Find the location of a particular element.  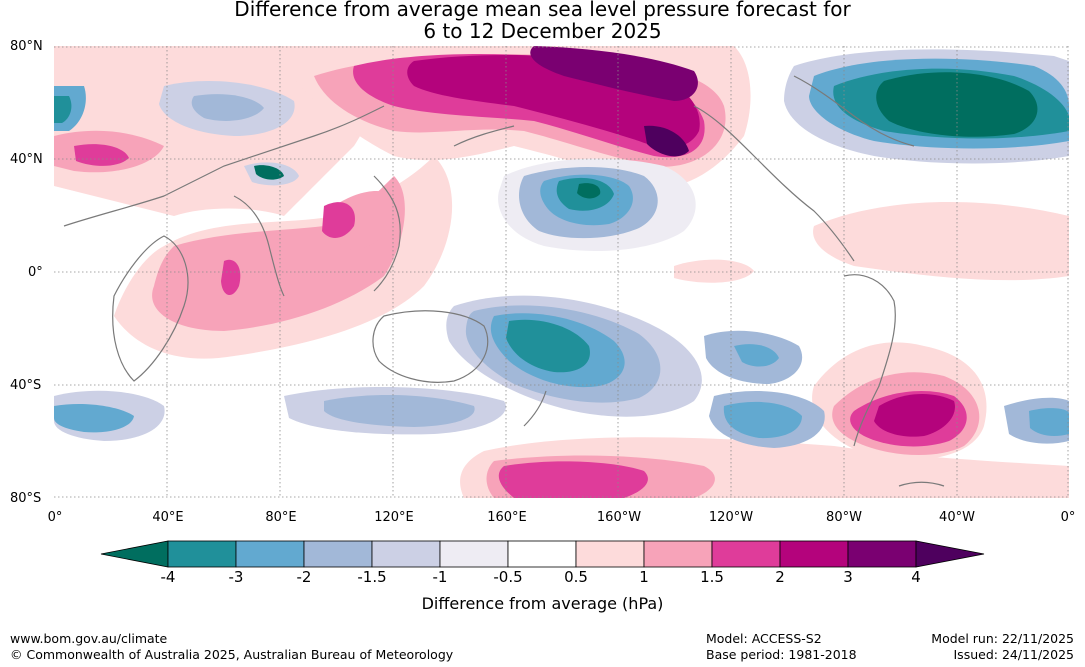

lat-label-40s: 40°S is located at coordinates (26, 385).